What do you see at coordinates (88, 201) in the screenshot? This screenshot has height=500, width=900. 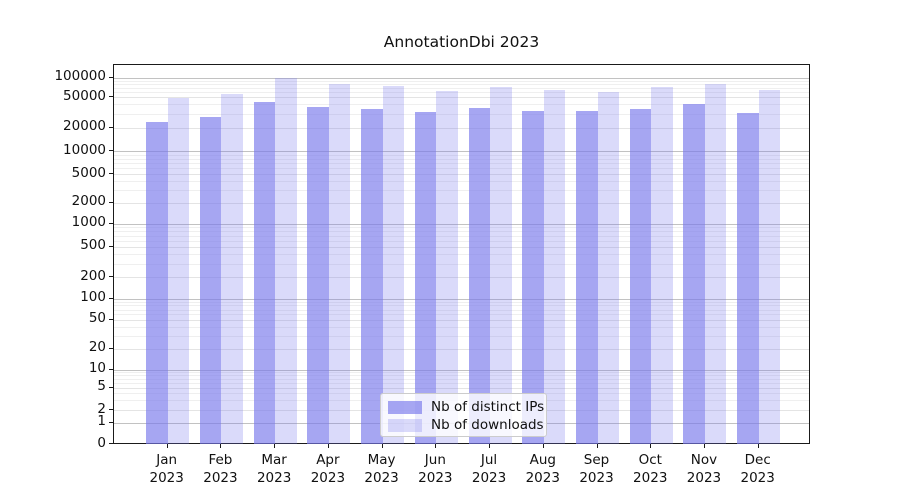 I see `y-tick-label: 2000` at bounding box center [88, 201].